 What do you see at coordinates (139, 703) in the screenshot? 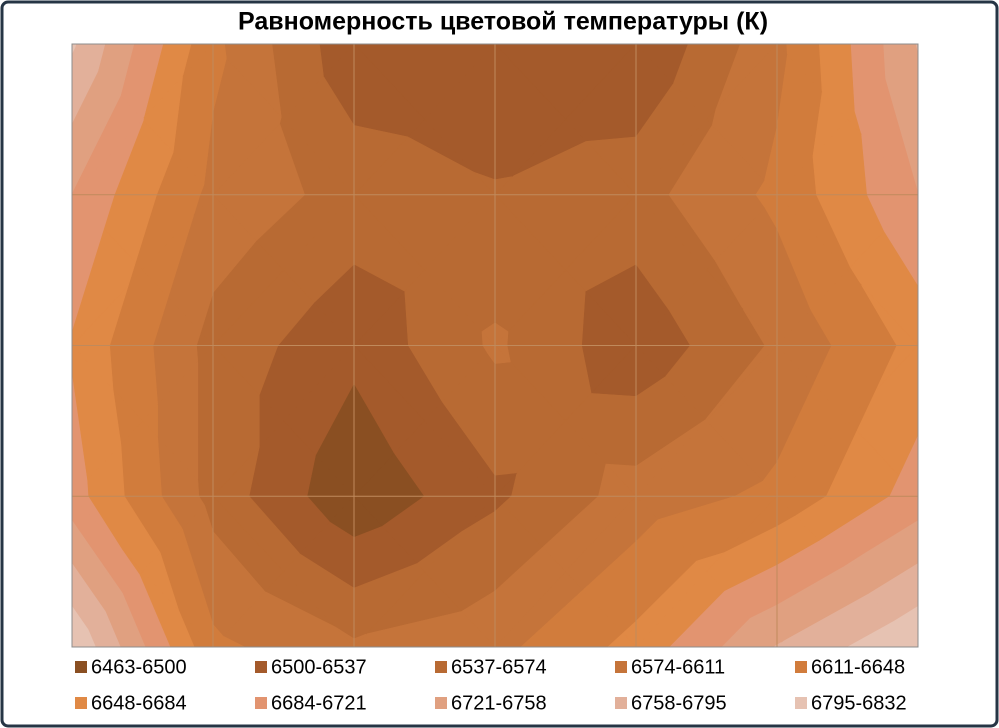
I see `legend-label: 6648-6684` at bounding box center [139, 703].